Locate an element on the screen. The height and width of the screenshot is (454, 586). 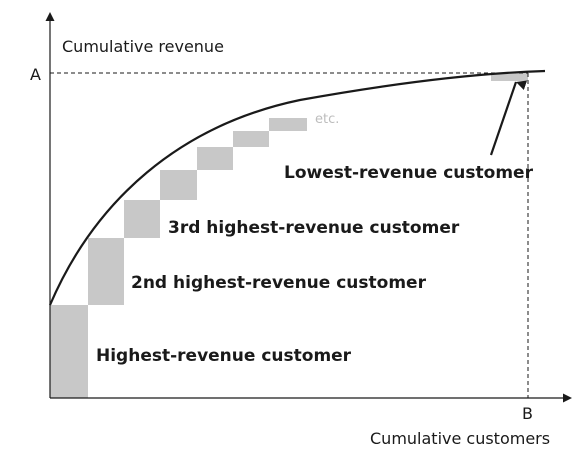
step-second is located at coordinates (106, 271).